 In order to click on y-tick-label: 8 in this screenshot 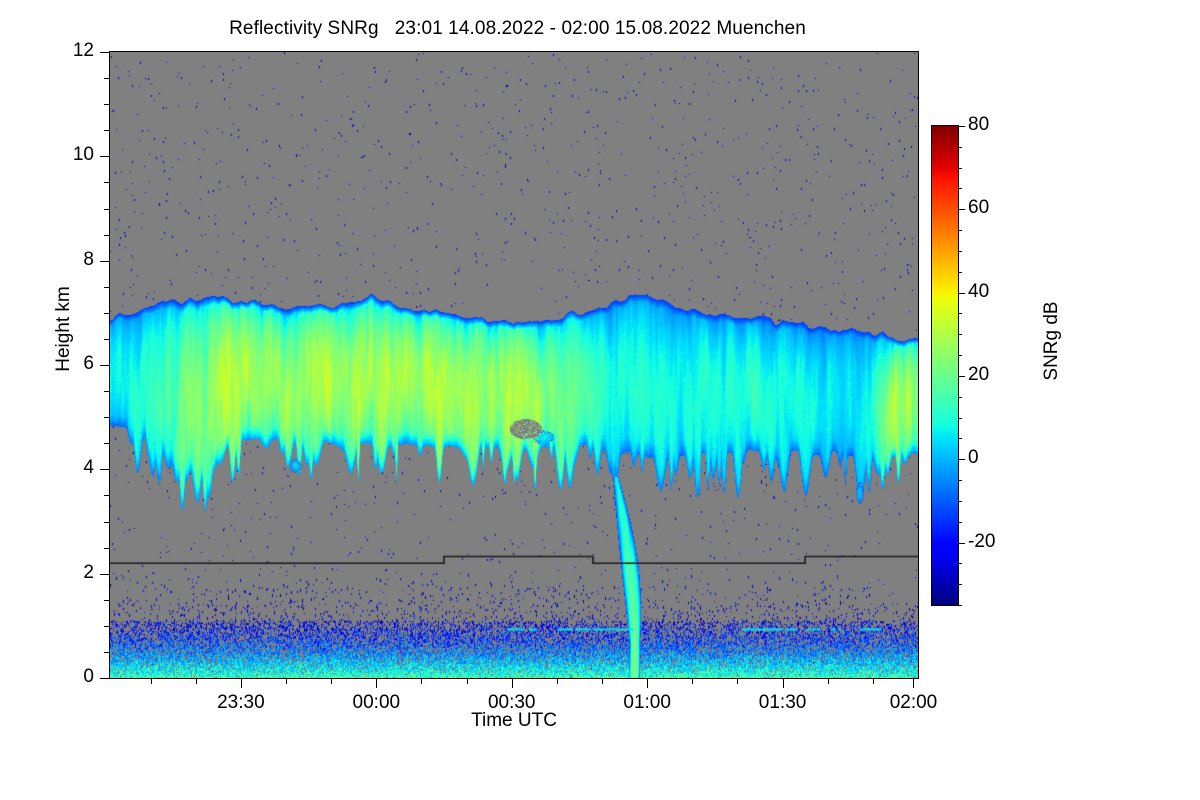, I will do `click(88, 259)`.